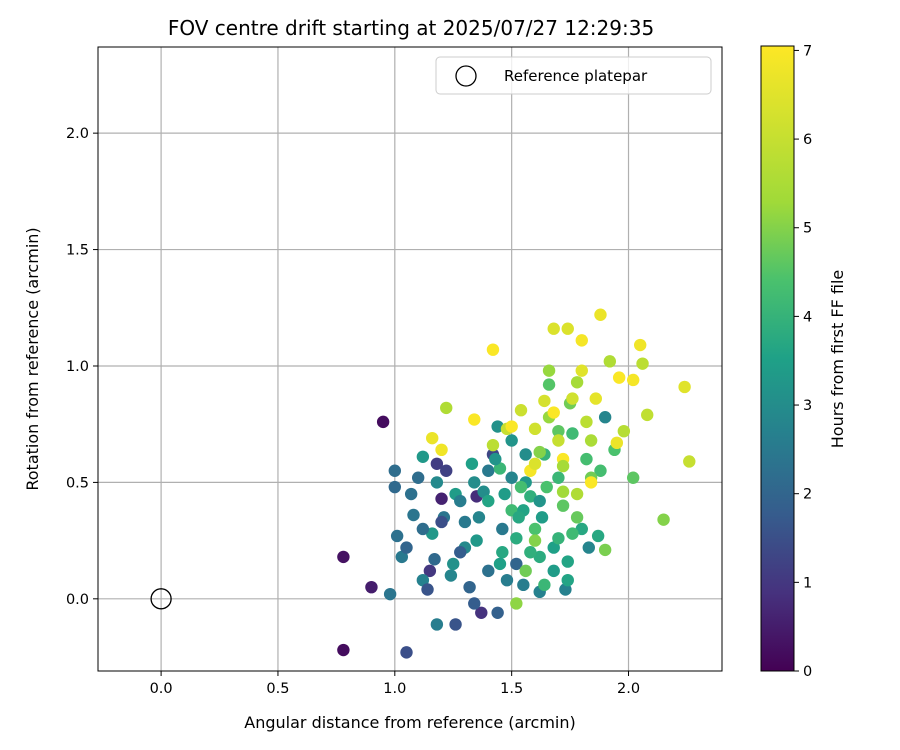  What do you see at coordinates (277, 689) in the screenshot?
I see `x-tick-label: 0.5` at bounding box center [277, 689].